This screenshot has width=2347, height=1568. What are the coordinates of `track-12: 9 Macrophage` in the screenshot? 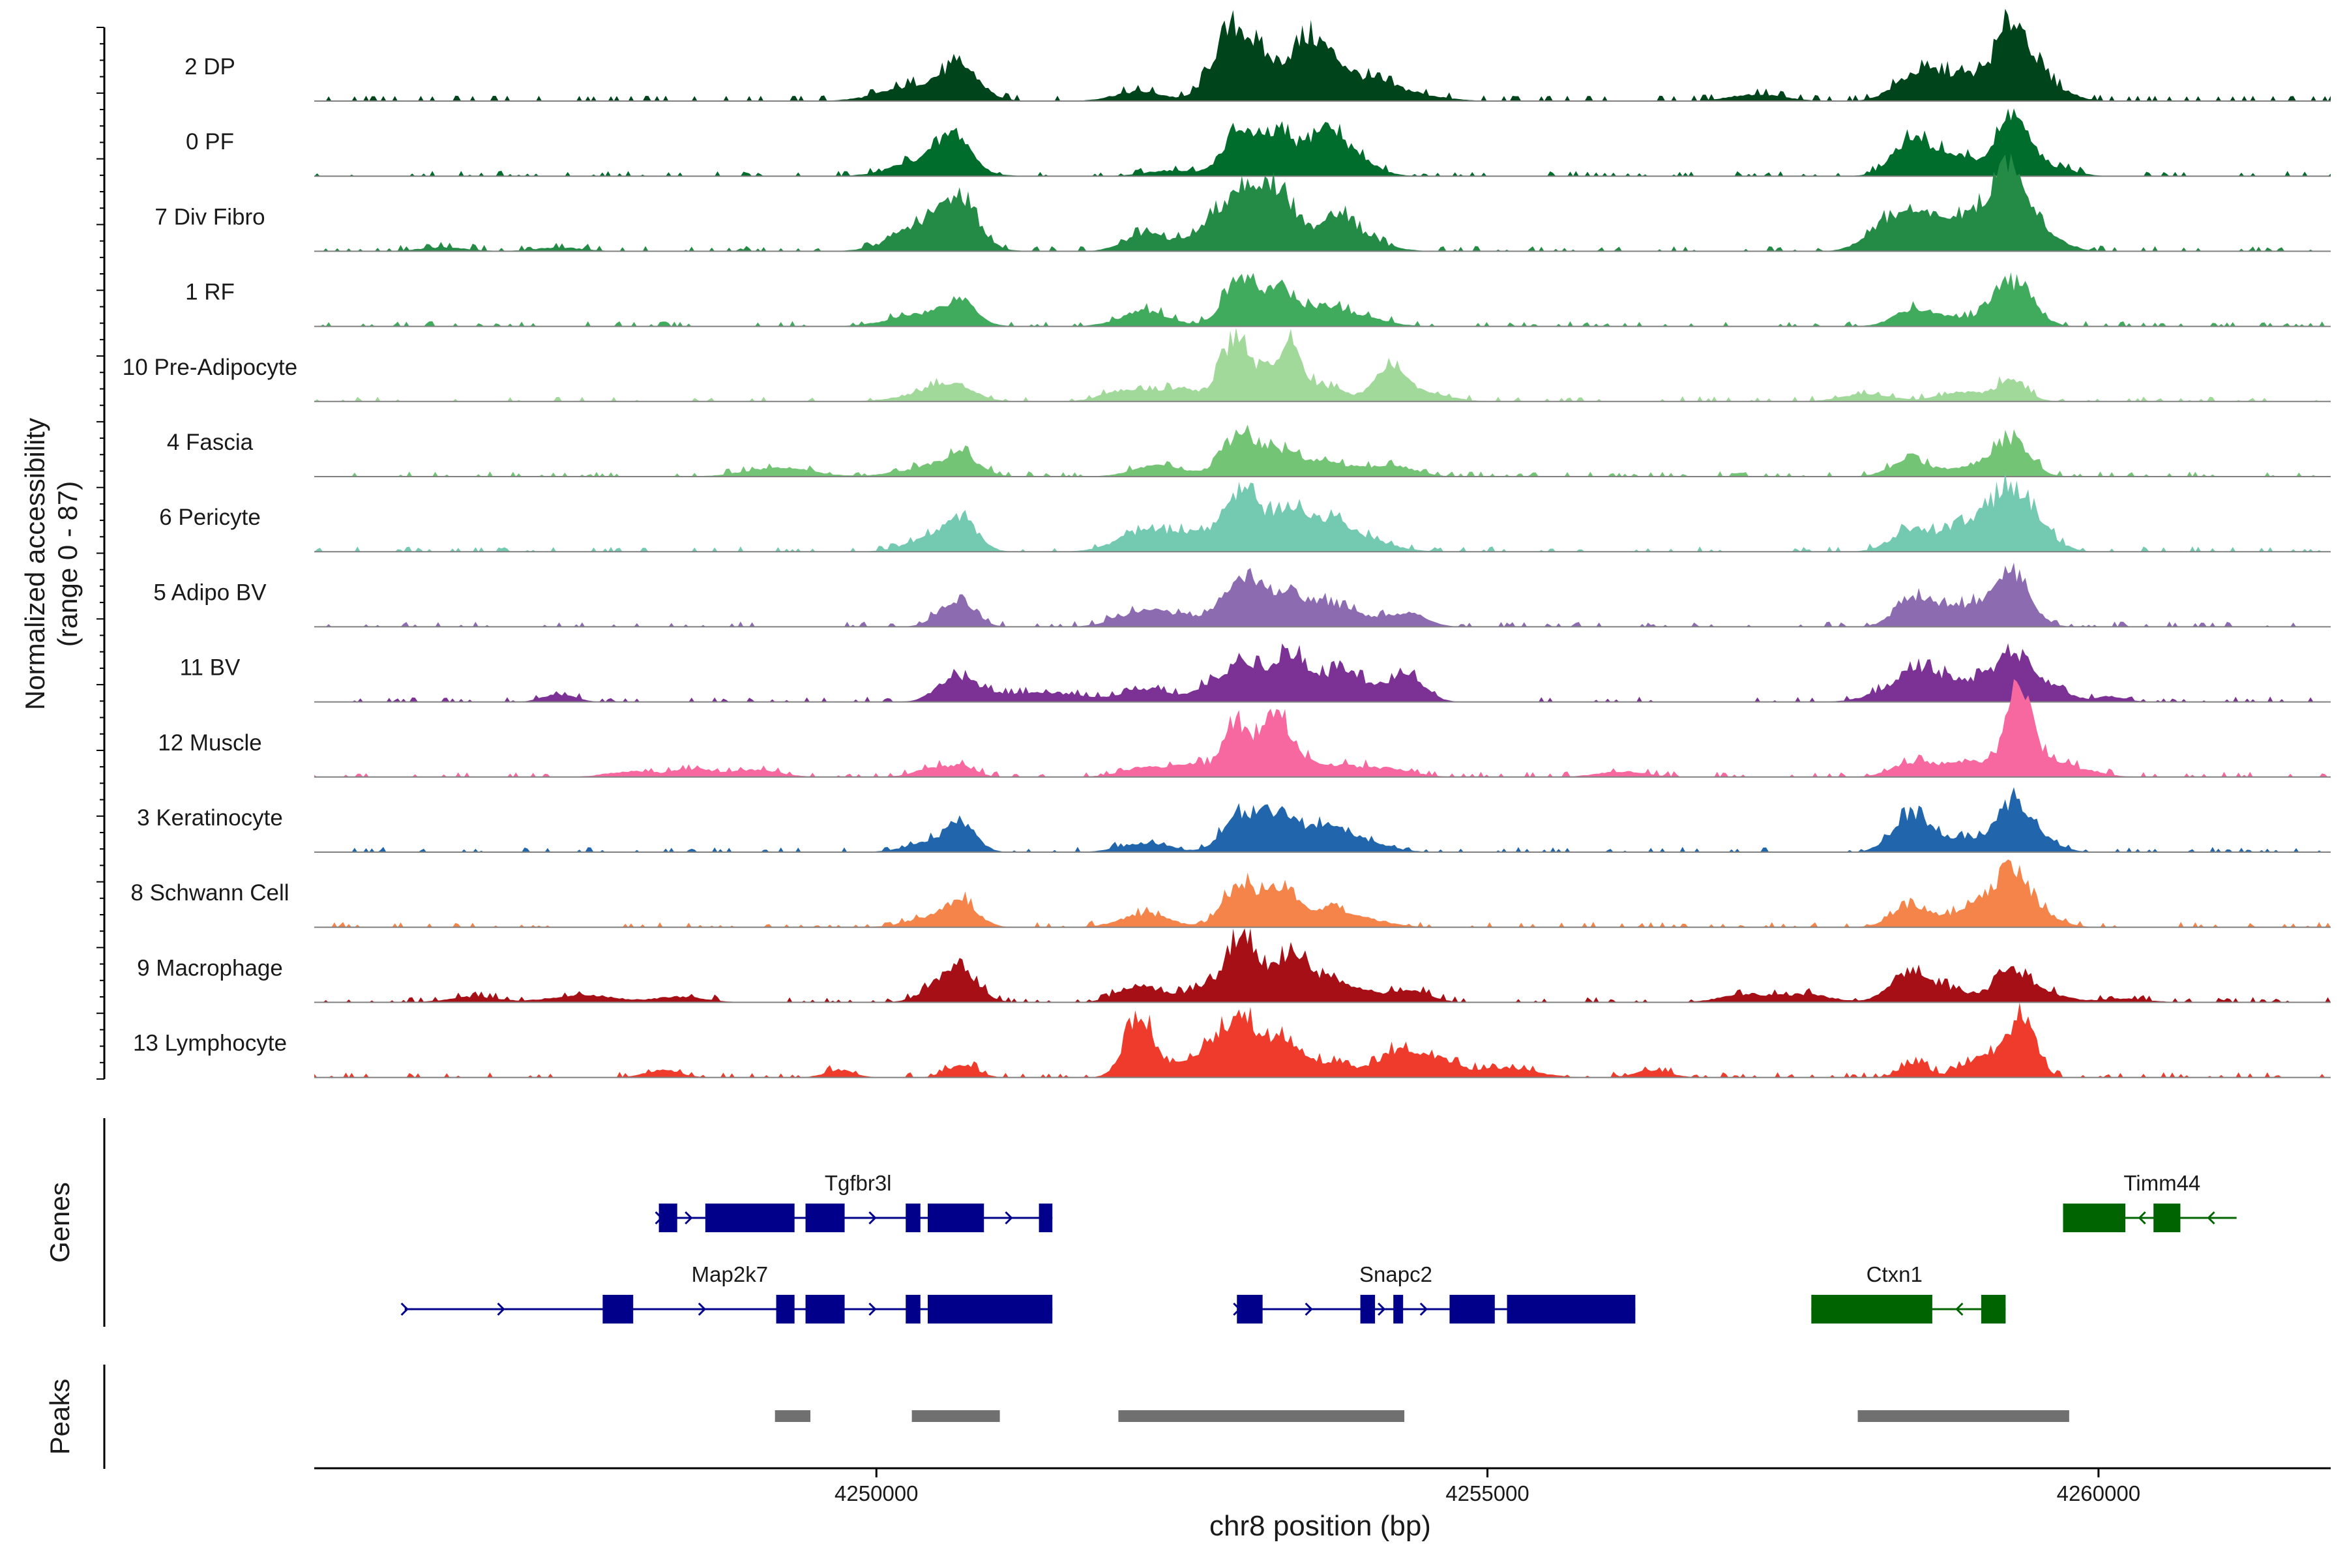 It's located at (1234, 966).